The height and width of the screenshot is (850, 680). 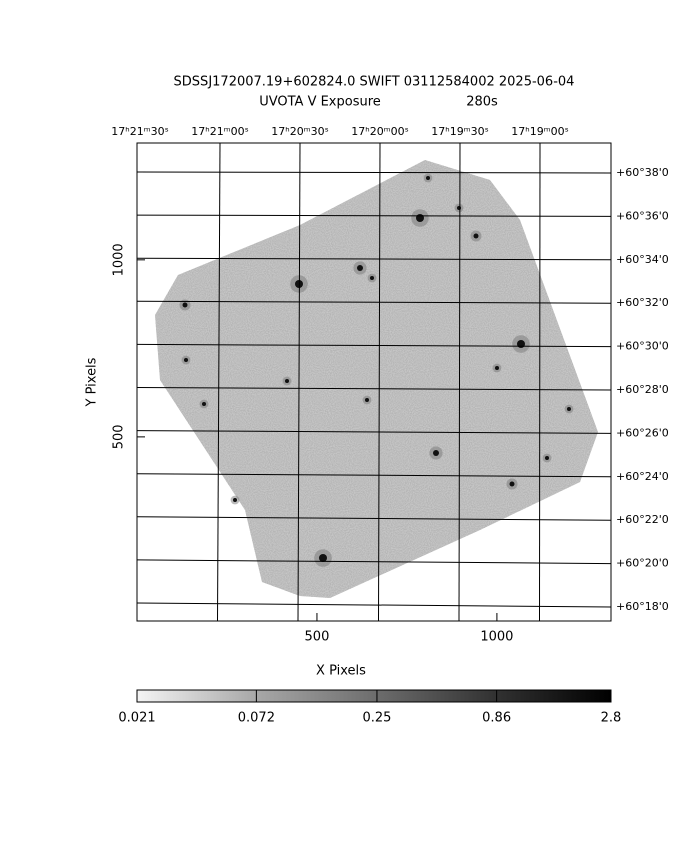 What do you see at coordinates (642, 259) in the screenshot?
I see `dec-label: +60°34'0` at bounding box center [642, 259].